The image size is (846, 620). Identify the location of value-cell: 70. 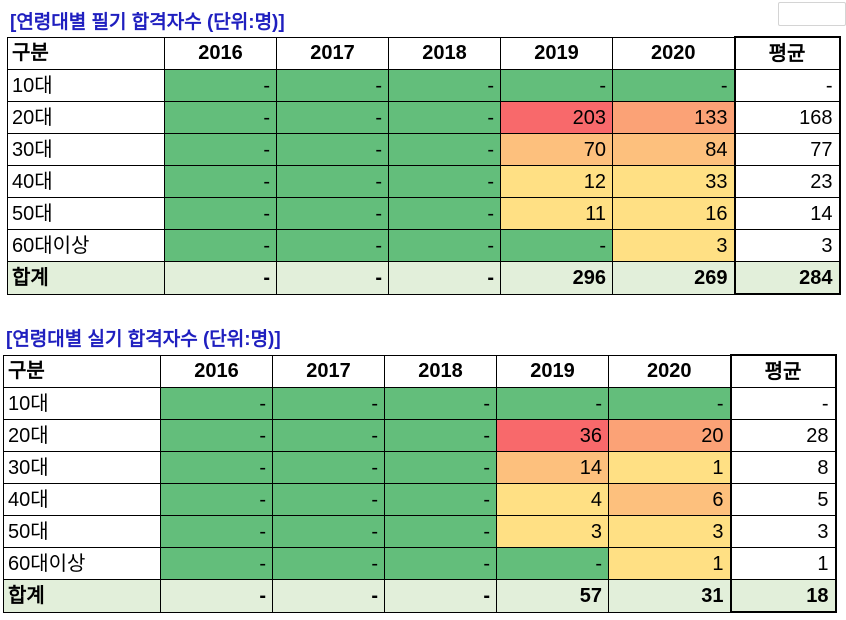
(556, 149).